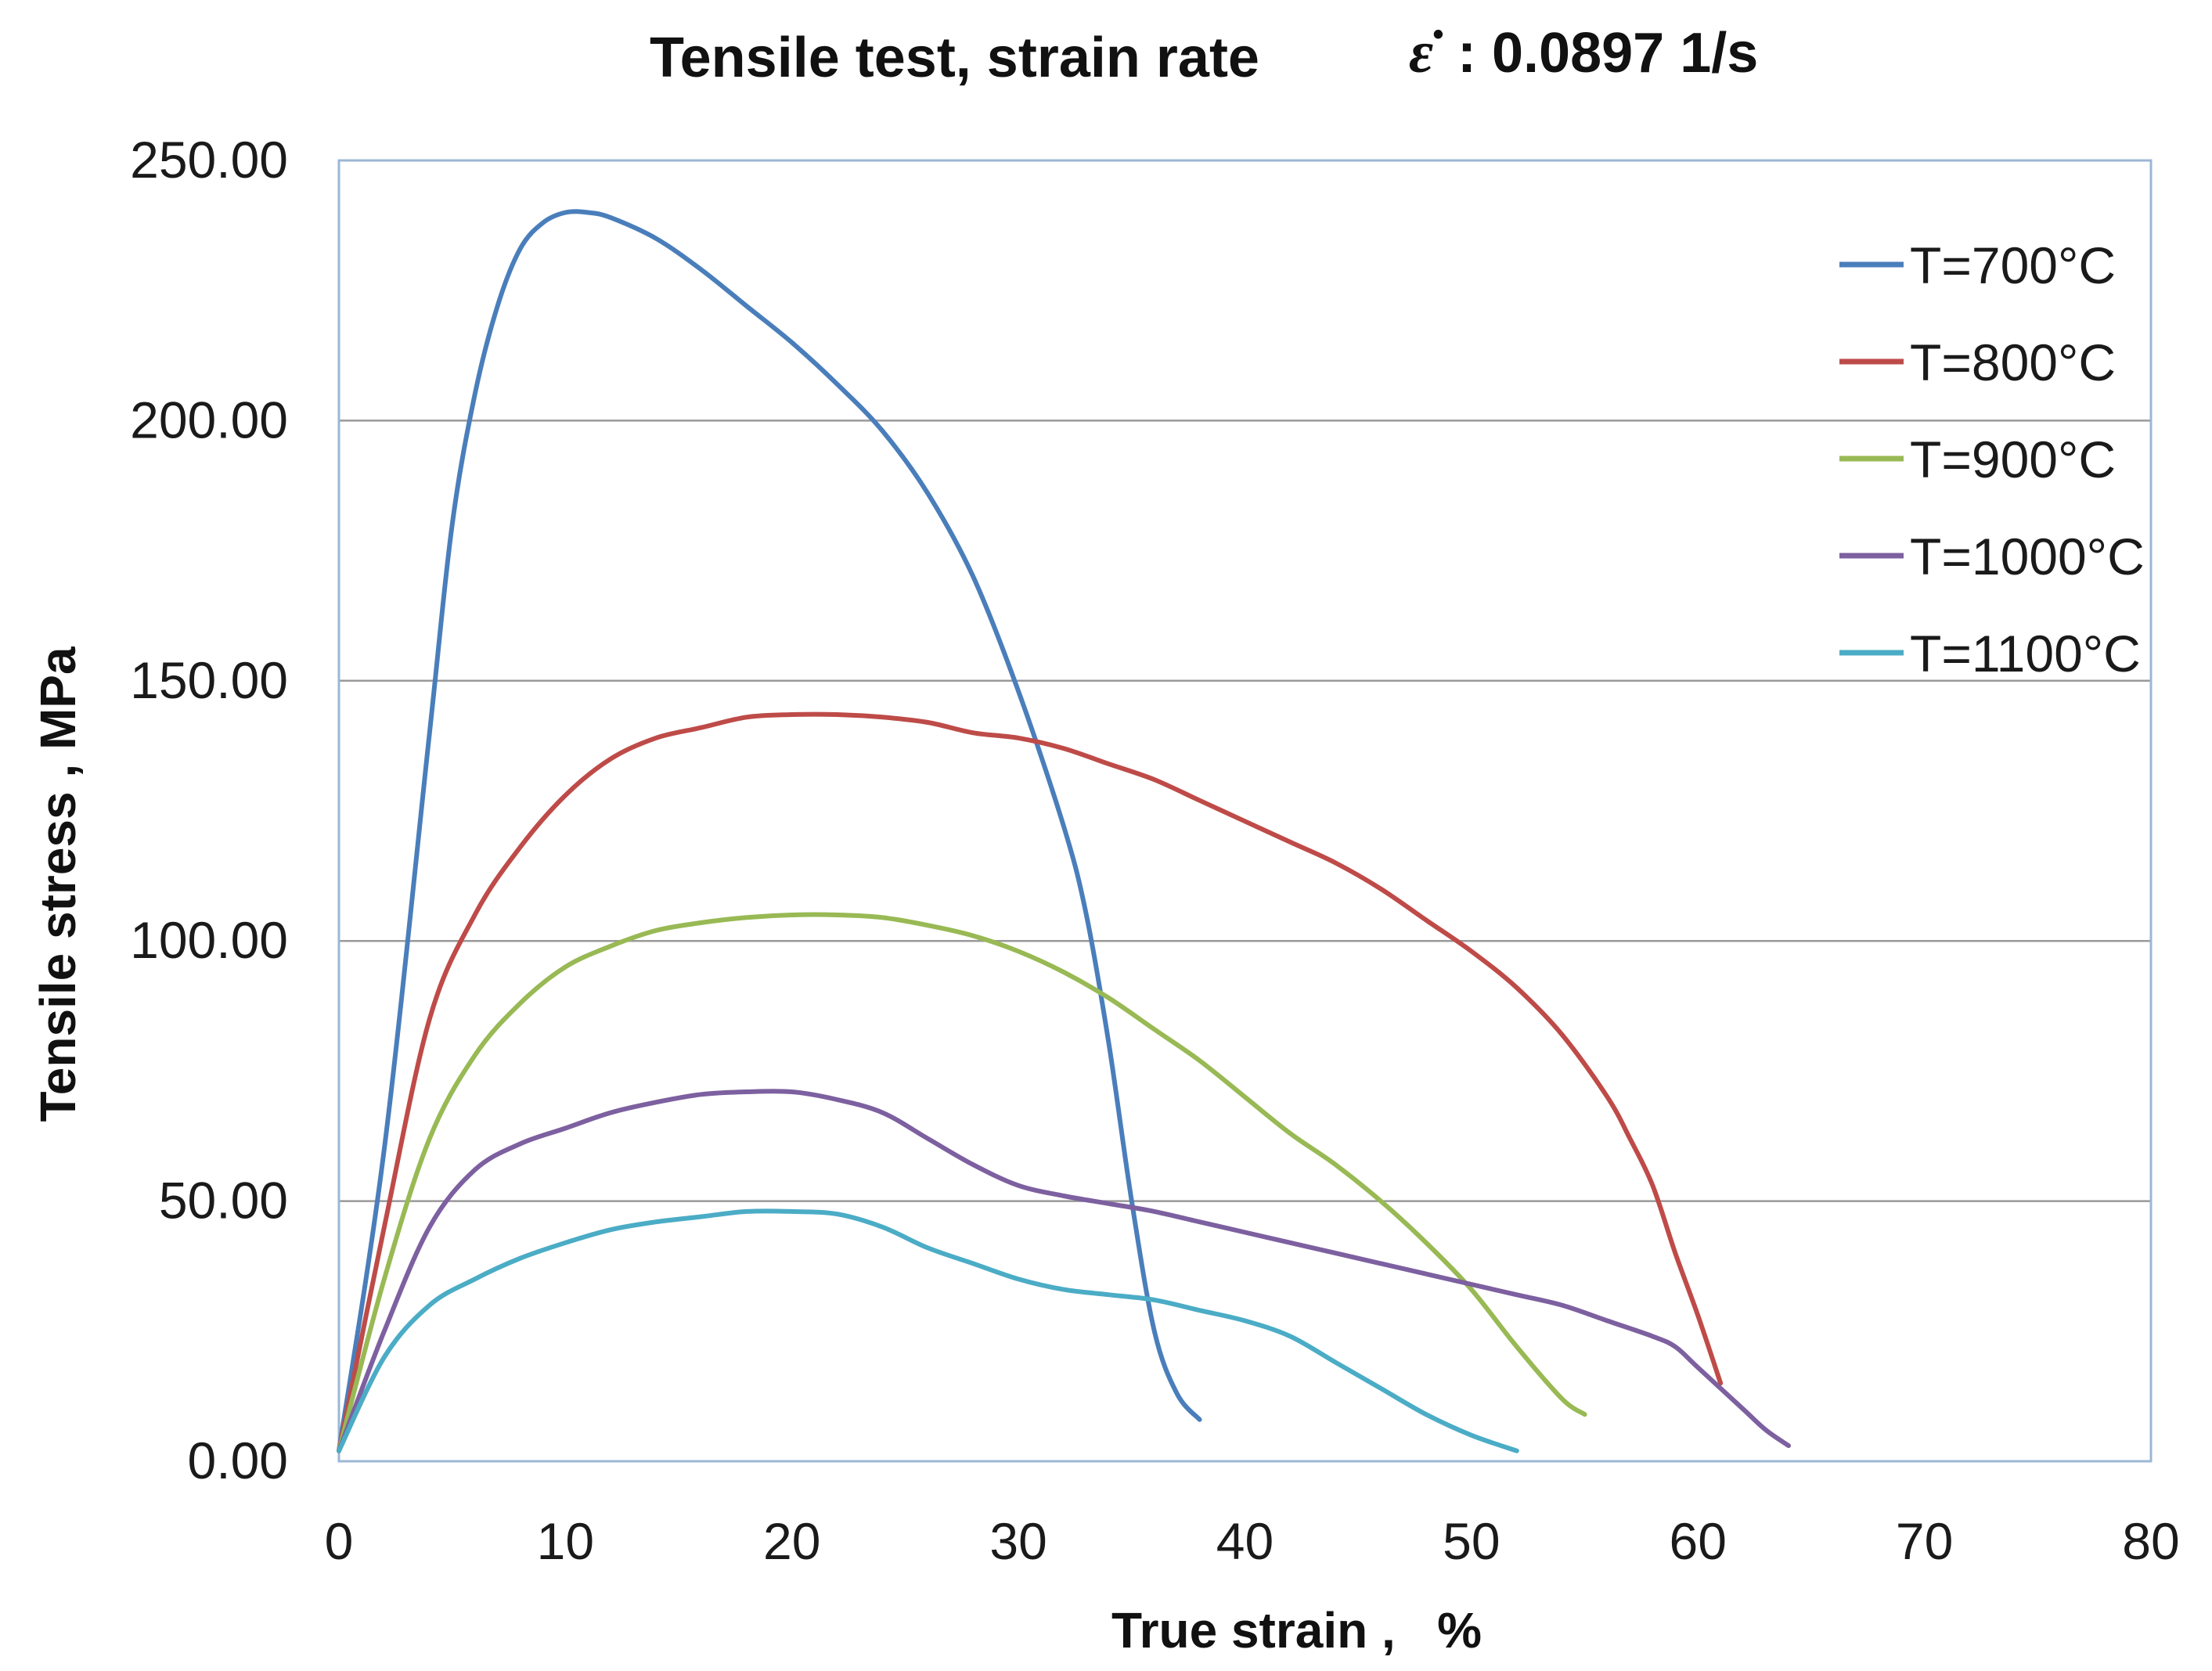 This screenshot has width=2212, height=1671. What do you see at coordinates (223, 1201) in the screenshot?
I see `y-tick-label: 50.00` at bounding box center [223, 1201].